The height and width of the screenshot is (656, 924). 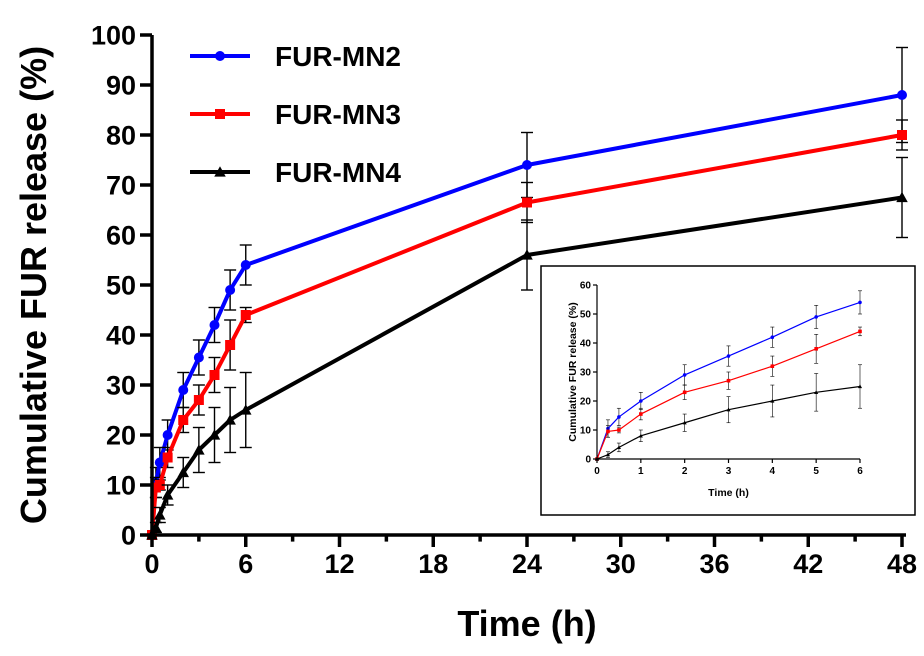 I want to click on inset-y-tick-label: 30, so click(x=586, y=373).